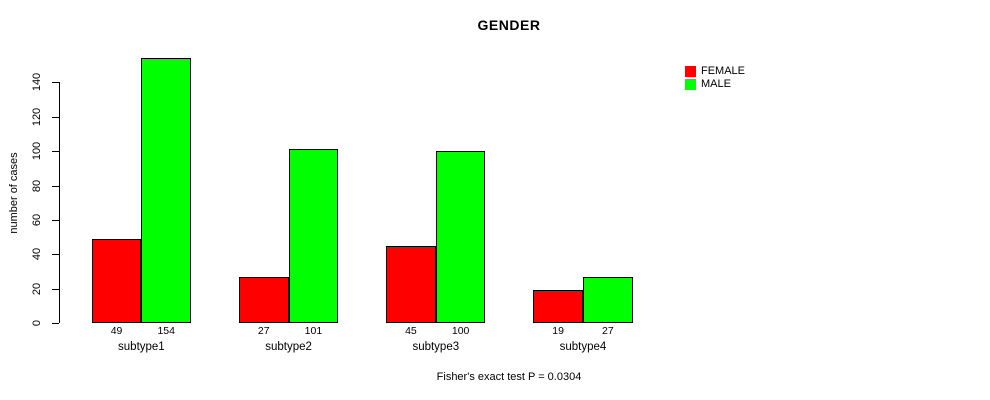 This screenshot has width=990, height=400. I want to click on legend: FEMALE MALE, so click(715, 78).